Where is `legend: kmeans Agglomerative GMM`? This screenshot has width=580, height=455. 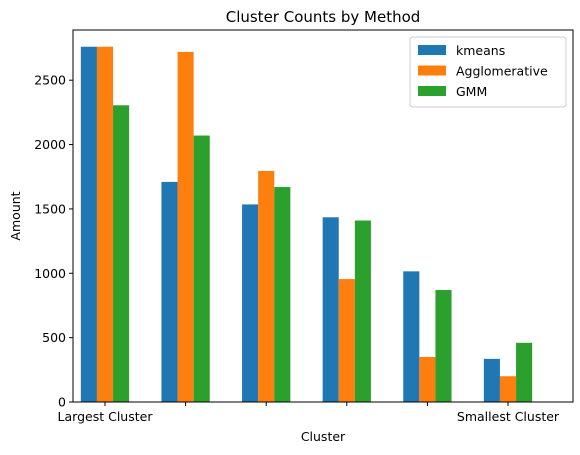
legend: kmeans Agglomerative GMM is located at coordinates (488, 72).